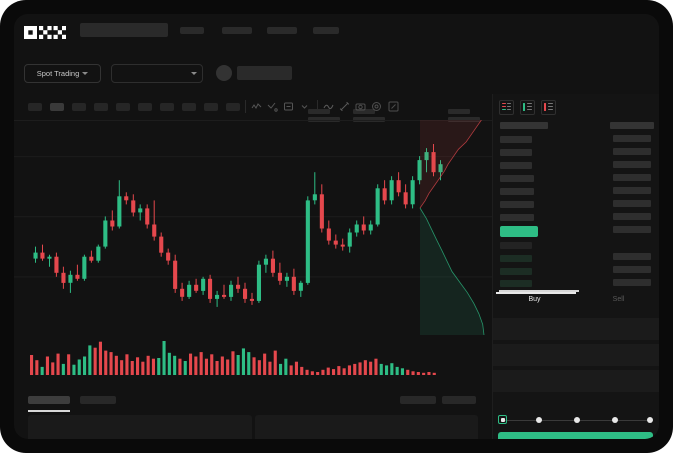  I want to click on tab-order-history, so click(98, 400).